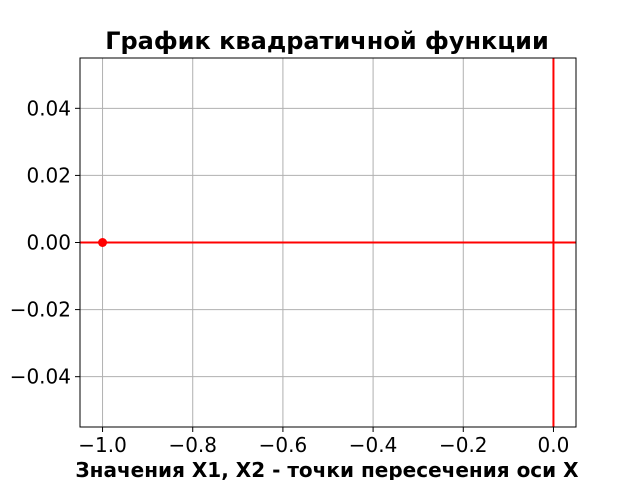 Image resolution: width=640 pixels, height=480 pixels. What do you see at coordinates (48, 175) in the screenshot?
I see `y-tick-label: 0.02` at bounding box center [48, 175].